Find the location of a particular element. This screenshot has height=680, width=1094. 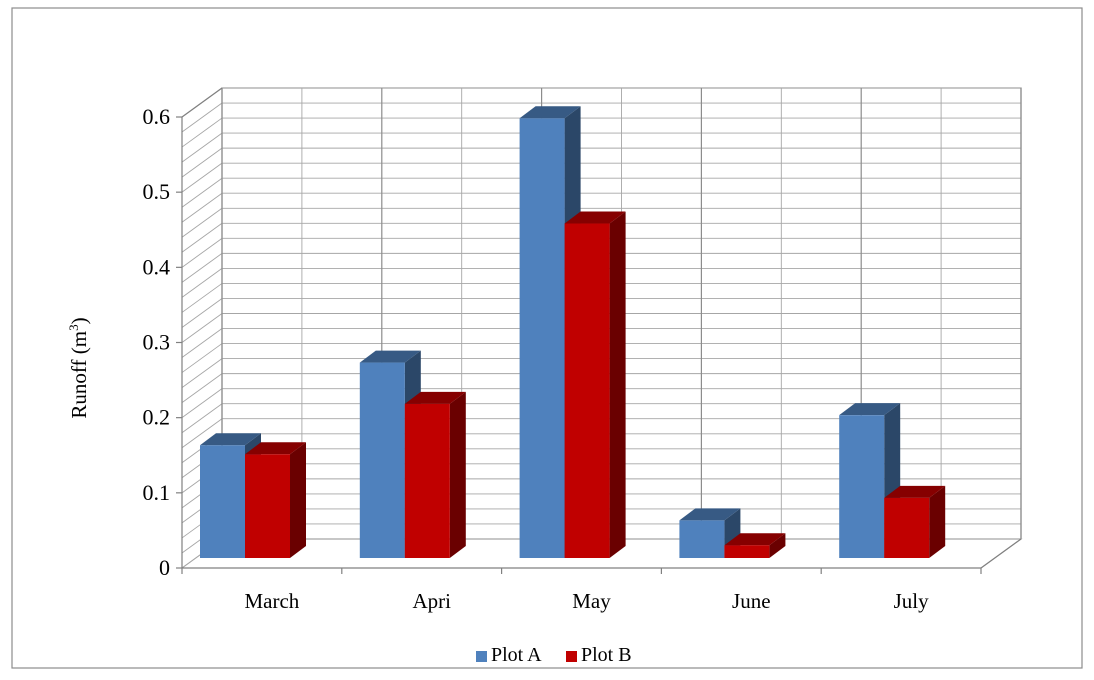

legend-label-plot-a: Plot A is located at coordinates (516, 655).